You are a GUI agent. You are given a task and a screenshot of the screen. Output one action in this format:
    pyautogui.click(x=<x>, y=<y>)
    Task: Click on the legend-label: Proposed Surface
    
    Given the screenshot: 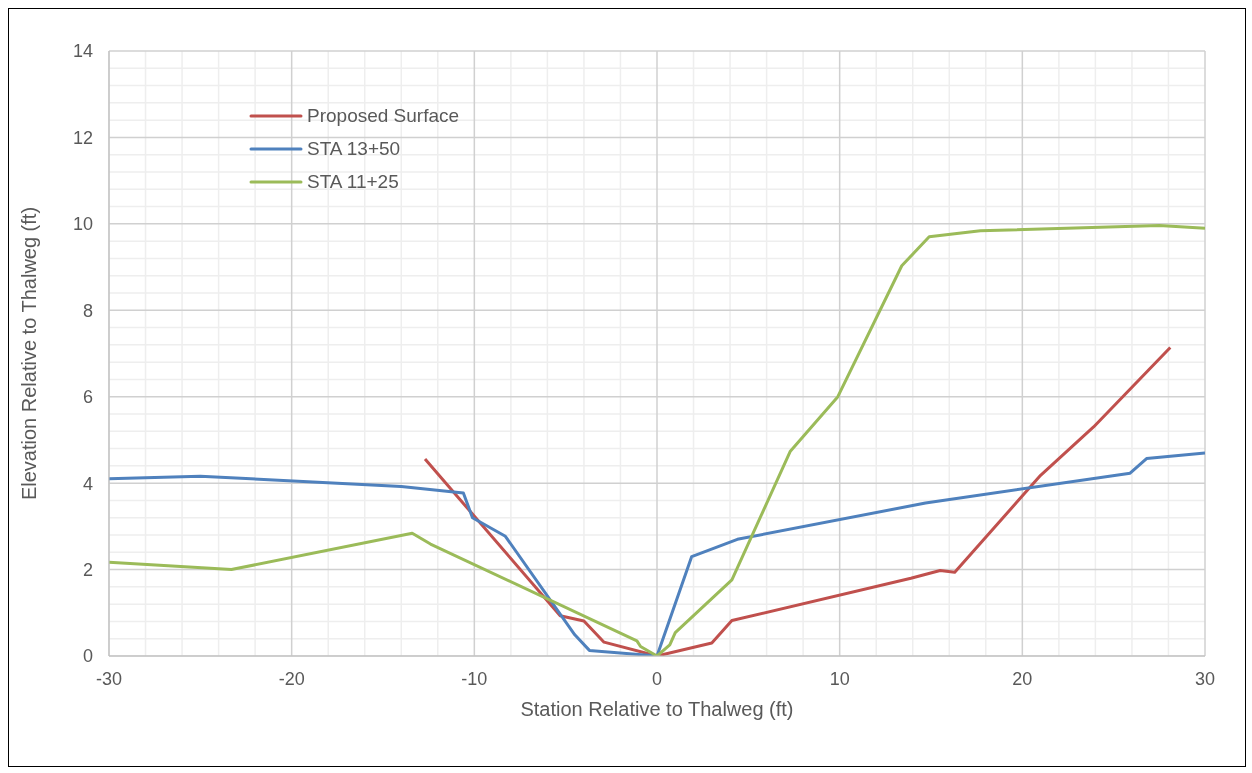 What is the action you would take?
    pyautogui.click(x=383, y=116)
    